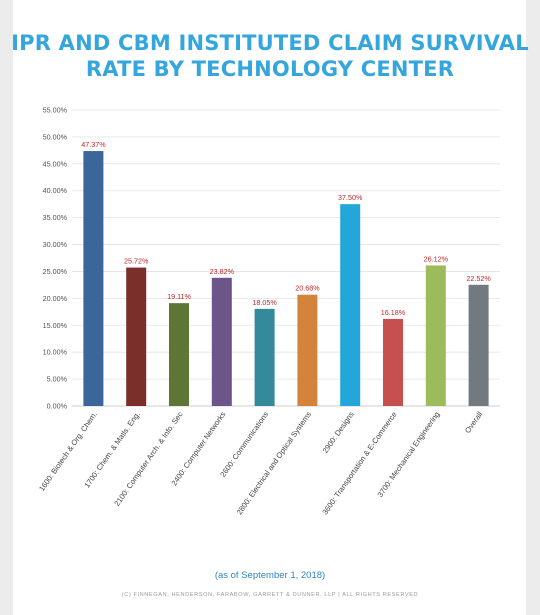  What do you see at coordinates (270, 69) in the screenshot?
I see `chart-title-line-2: RATE BY TECHNOLOGY CENTER` at bounding box center [270, 69].